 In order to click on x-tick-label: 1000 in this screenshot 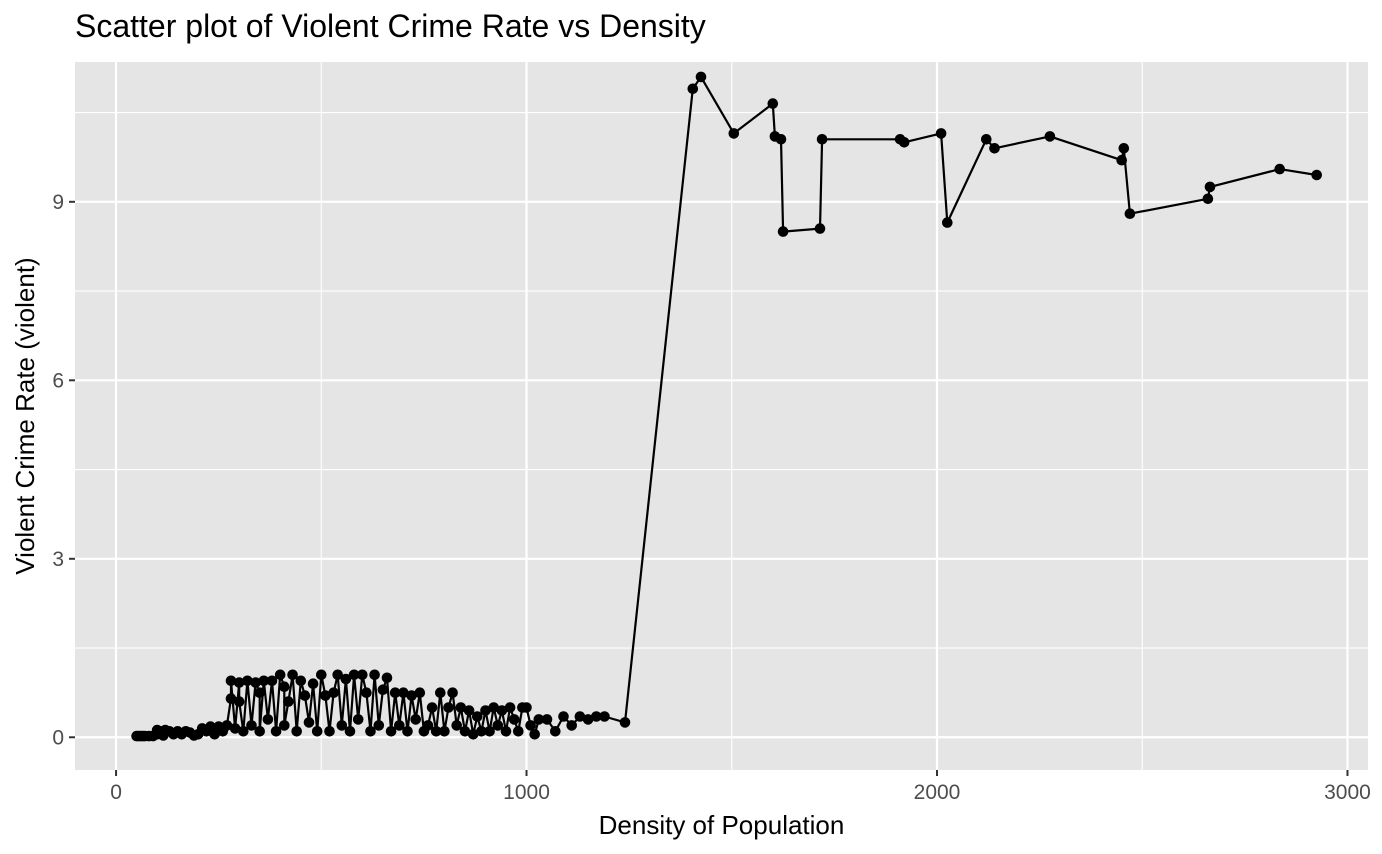, I will do `click(526, 792)`.